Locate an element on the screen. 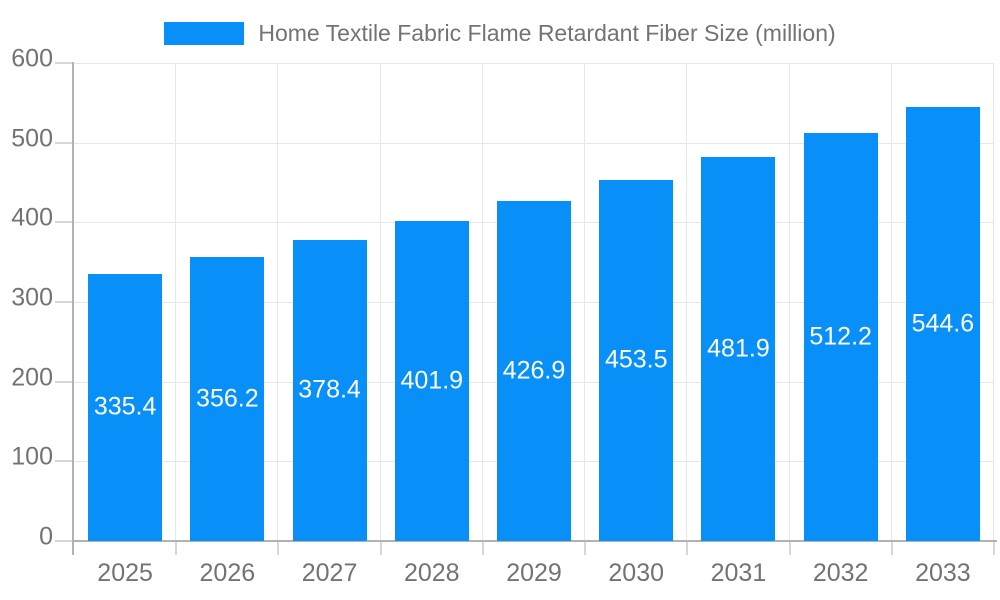 This screenshot has height=600, width=1000. y-axis-label: 100 is located at coordinates (32, 456).